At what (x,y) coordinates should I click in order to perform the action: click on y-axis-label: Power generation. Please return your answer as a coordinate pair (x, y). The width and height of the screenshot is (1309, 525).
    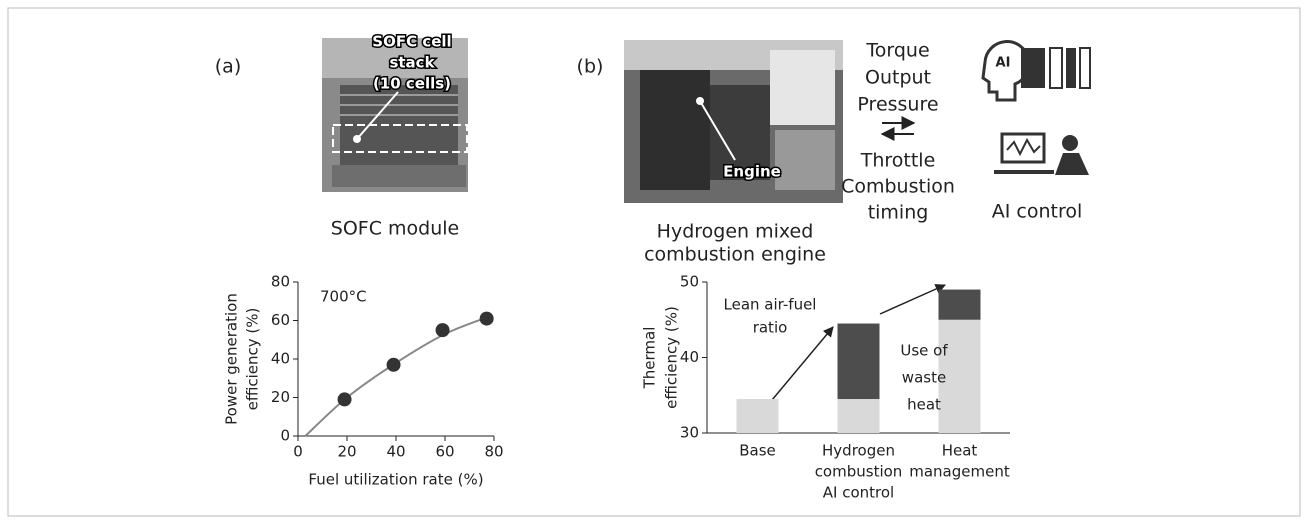
    Looking at the image, I should click on (232, 359).